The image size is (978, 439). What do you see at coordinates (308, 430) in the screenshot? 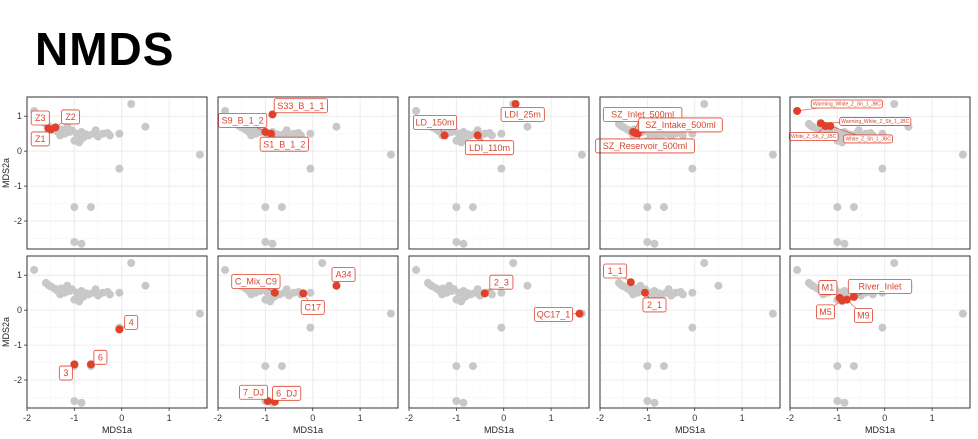
I see `x-axis-label: MDS1a` at bounding box center [308, 430].